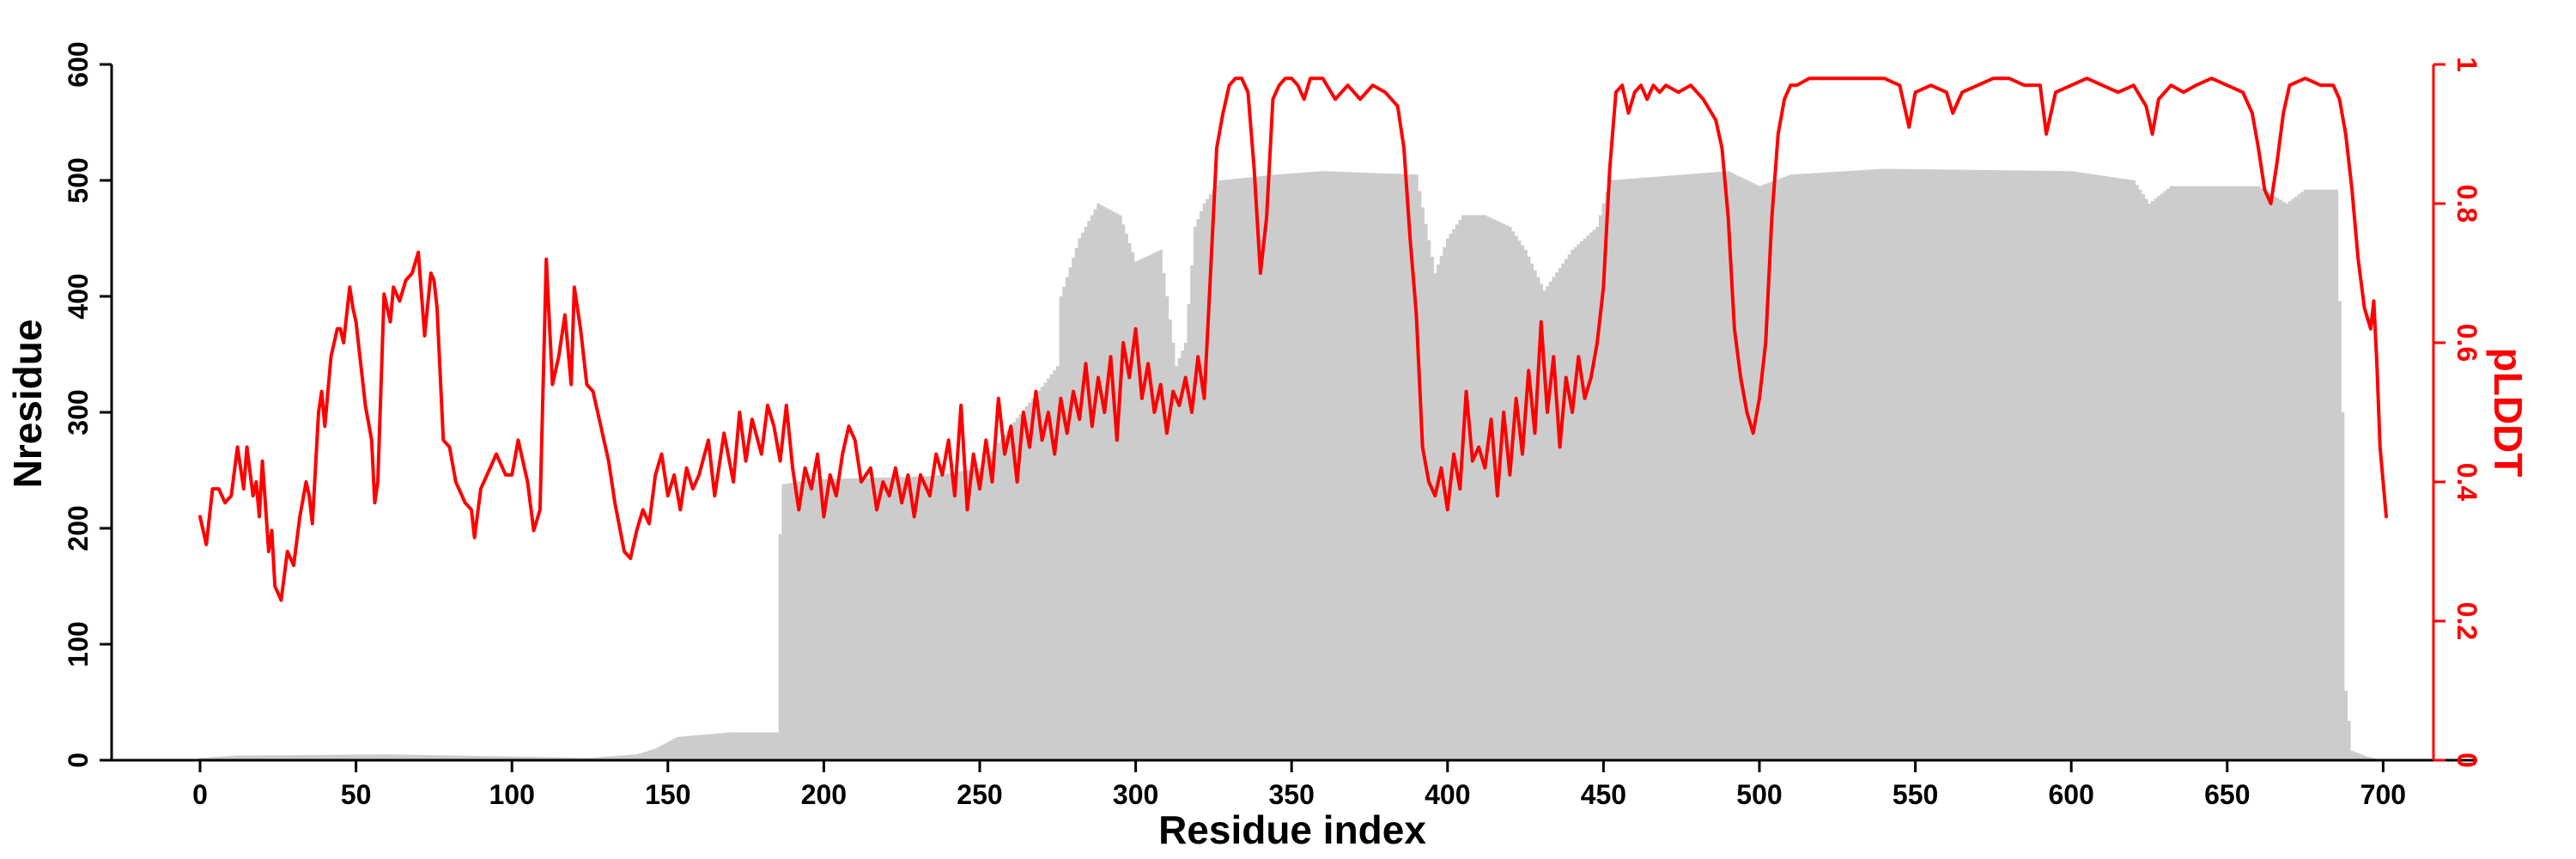 The width and height of the screenshot is (2576, 859). Describe the element at coordinates (78, 412) in the screenshot. I see `y-left-tick-label: 300` at that location.